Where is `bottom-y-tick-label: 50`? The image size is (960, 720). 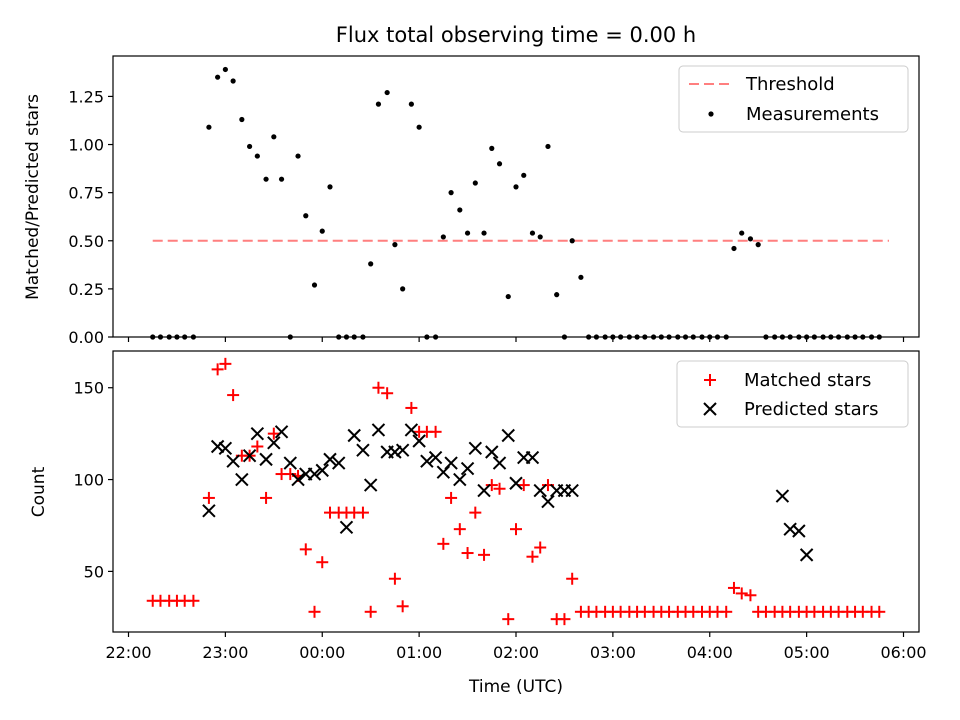 bottom-y-tick-label: 50 is located at coordinates (94, 571).